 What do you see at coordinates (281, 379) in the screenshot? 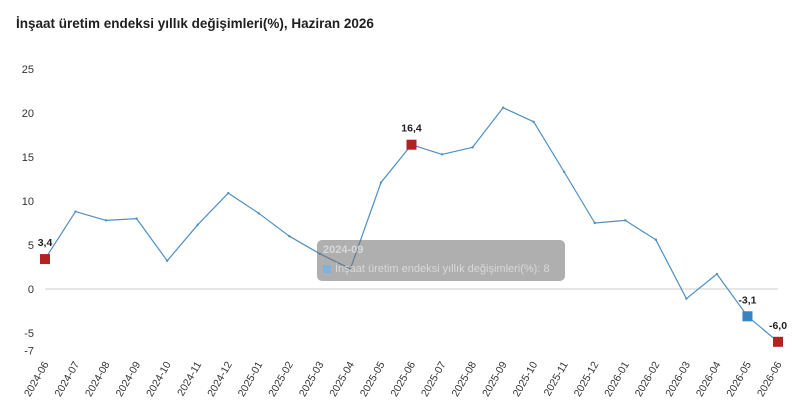
I see `x-tick-label: 2025-02` at bounding box center [281, 379].